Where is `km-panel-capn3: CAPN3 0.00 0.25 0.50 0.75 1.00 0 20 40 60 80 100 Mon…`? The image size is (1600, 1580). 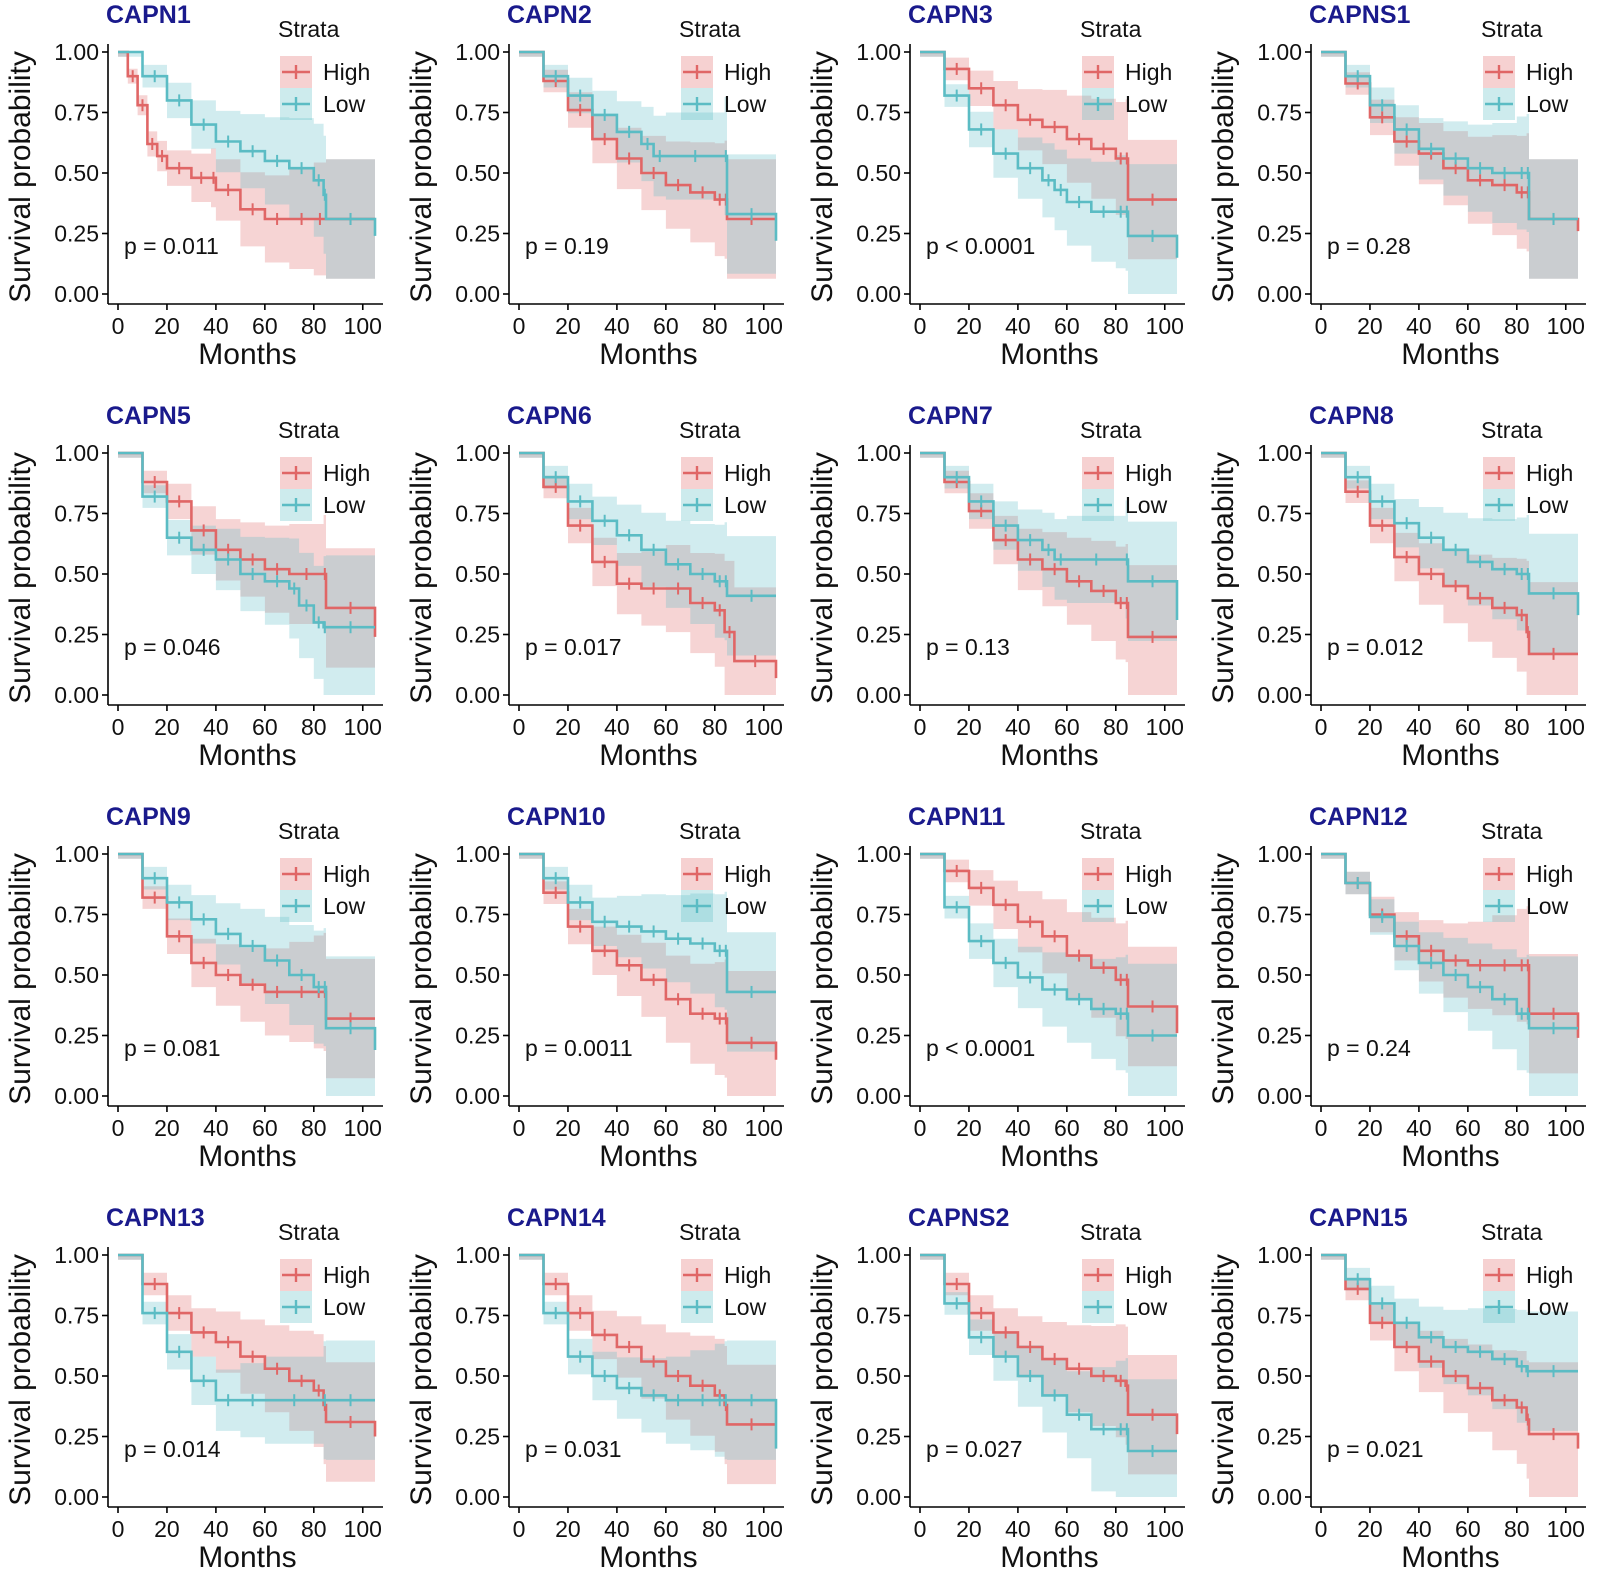
km-panel-capn3: CAPN3 0.00 0.25 0.50 0.75 1.00 0 20 40 60 80 100 Mon… is located at coordinates (995, 186).